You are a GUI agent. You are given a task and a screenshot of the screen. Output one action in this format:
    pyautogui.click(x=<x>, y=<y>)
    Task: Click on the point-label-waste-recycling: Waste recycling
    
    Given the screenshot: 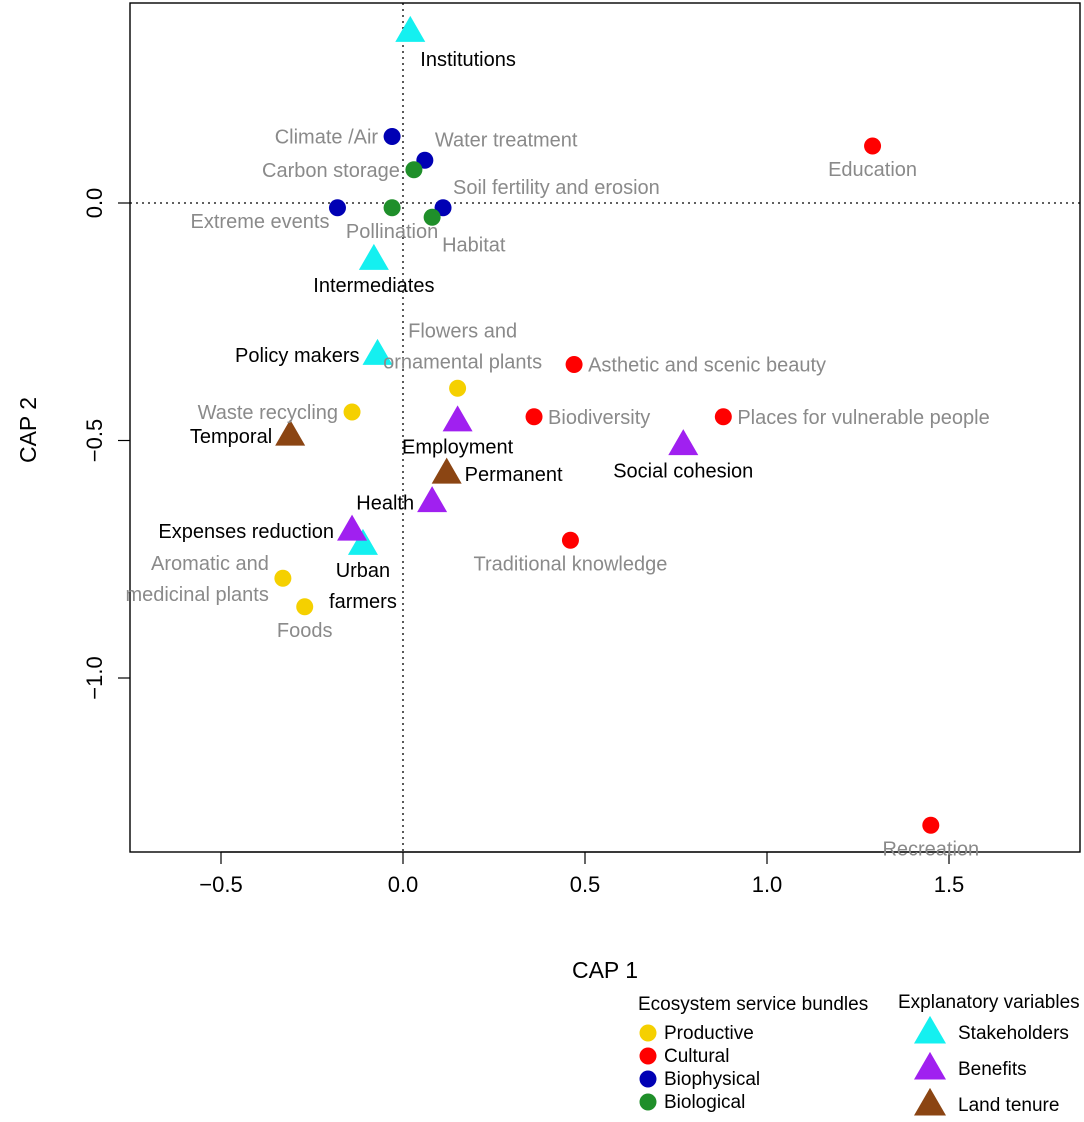 What is the action you would take?
    pyautogui.click(x=268, y=413)
    